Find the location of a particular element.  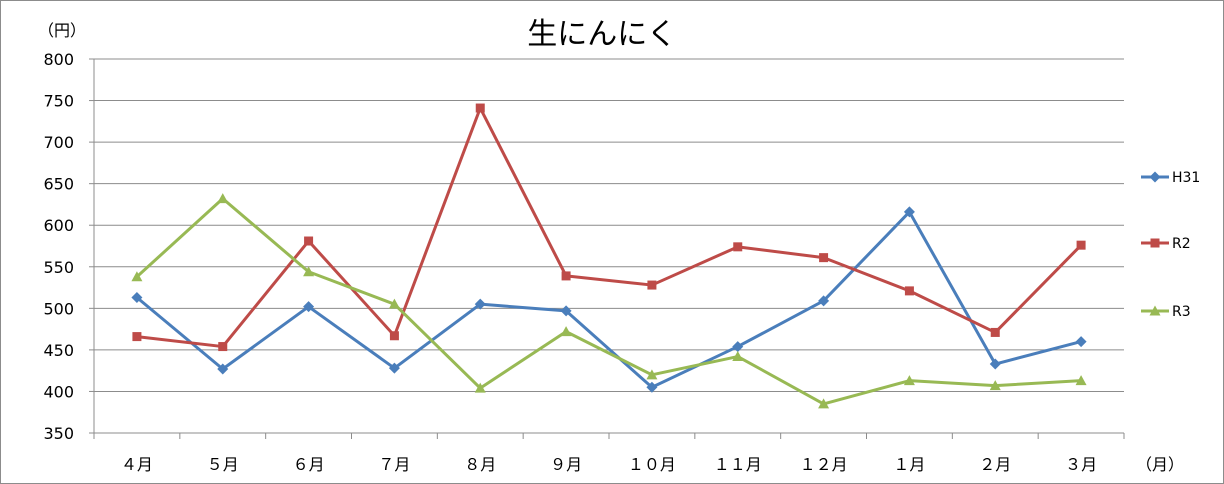

x-tick-label-0: ４月 is located at coordinates (137, 464).